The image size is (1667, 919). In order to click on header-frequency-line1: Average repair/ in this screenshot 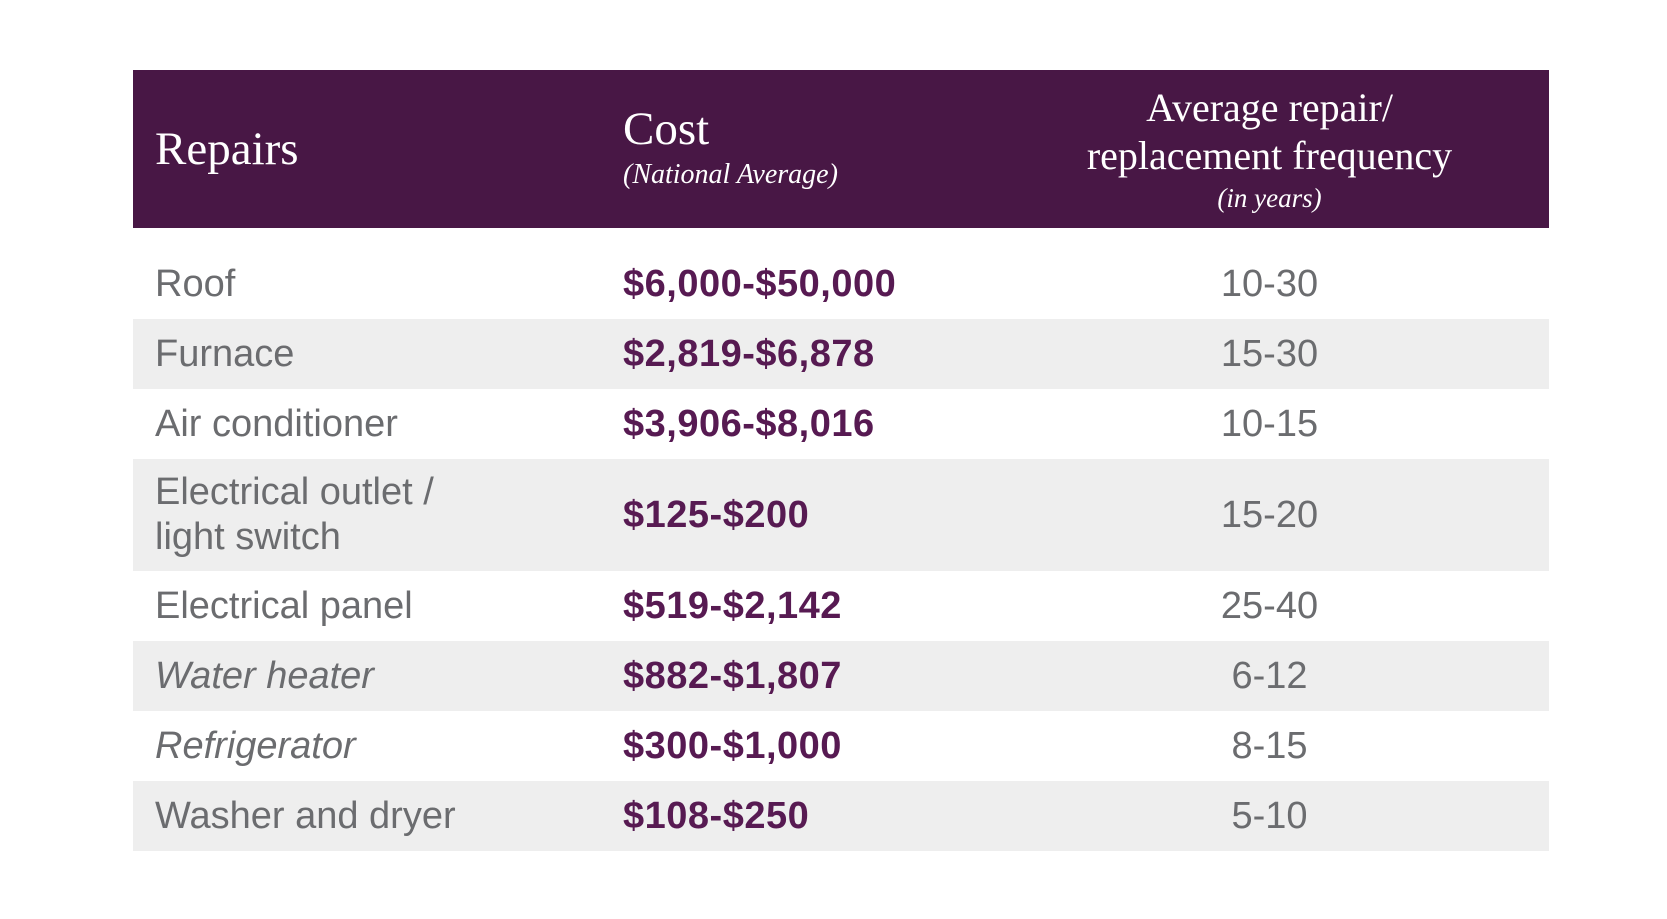, I will do `click(1269, 108)`.